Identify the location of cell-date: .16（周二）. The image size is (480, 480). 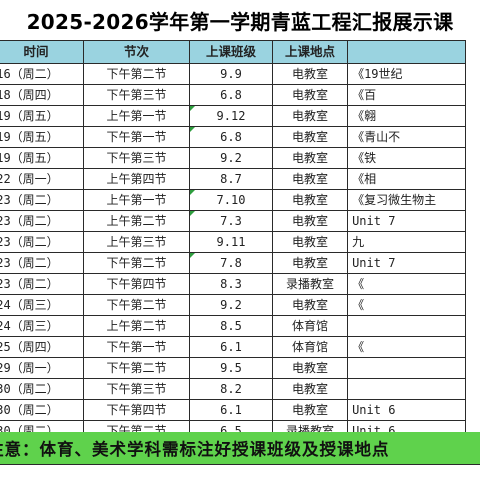
(42, 74).